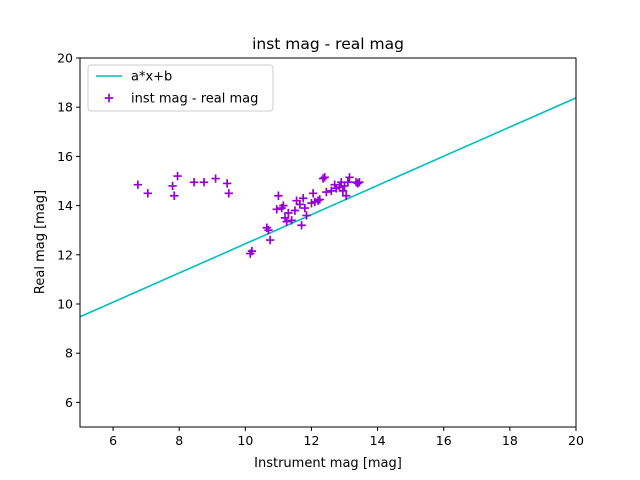 The image size is (640, 480). Describe the element at coordinates (312, 440) in the screenshot. I see `x-tick-label: 12` at that location.